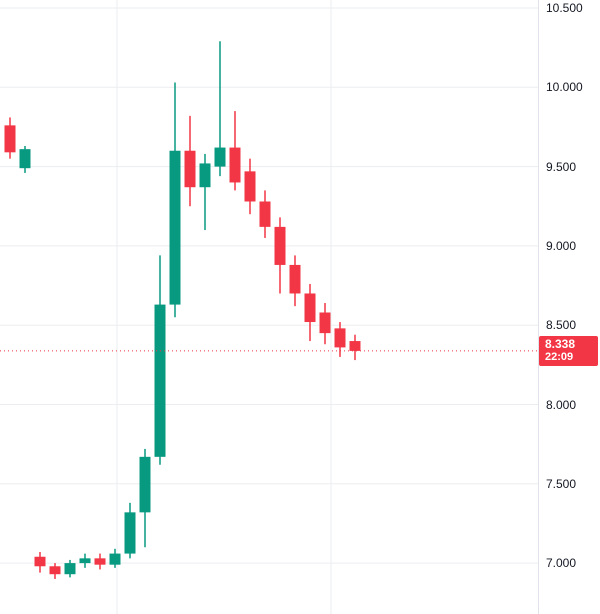 This screenshot has width=600, height=614. What do you see at coordinates (561, 325) in the screenshot?
I see `y-axis-label: 8.500` at bounding box center [561, 325].